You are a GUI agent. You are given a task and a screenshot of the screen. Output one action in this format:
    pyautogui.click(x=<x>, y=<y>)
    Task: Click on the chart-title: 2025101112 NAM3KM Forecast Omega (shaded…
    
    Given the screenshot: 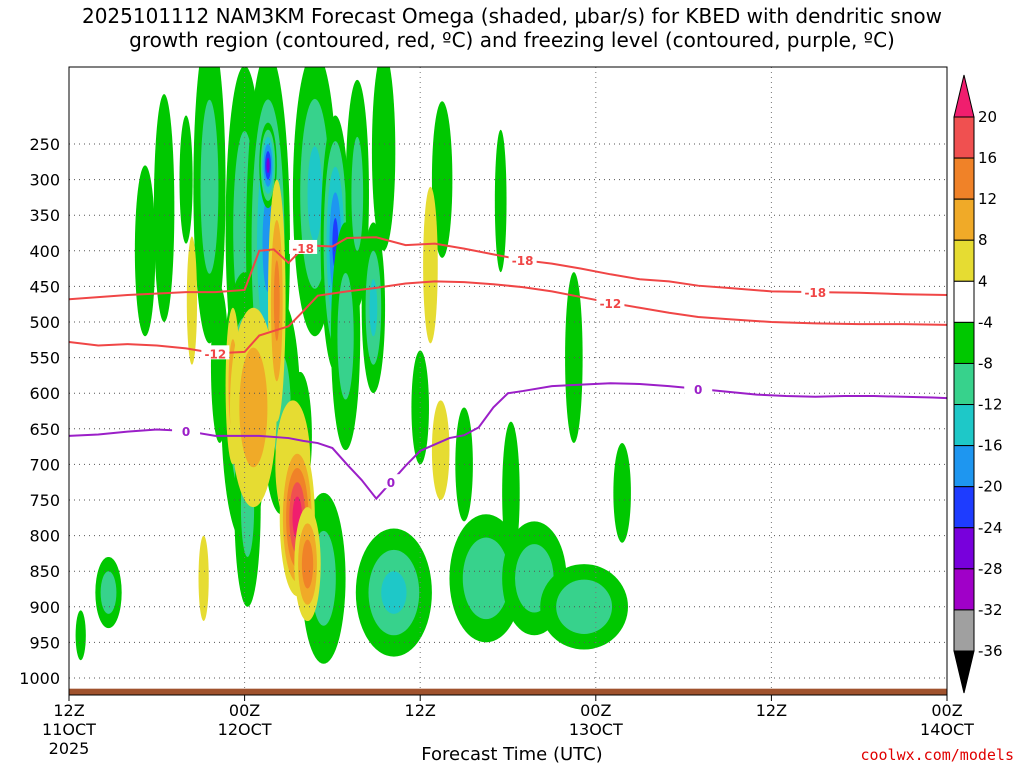 What is the action you would take?
    pyautogui.click(x=512, y=28)
    